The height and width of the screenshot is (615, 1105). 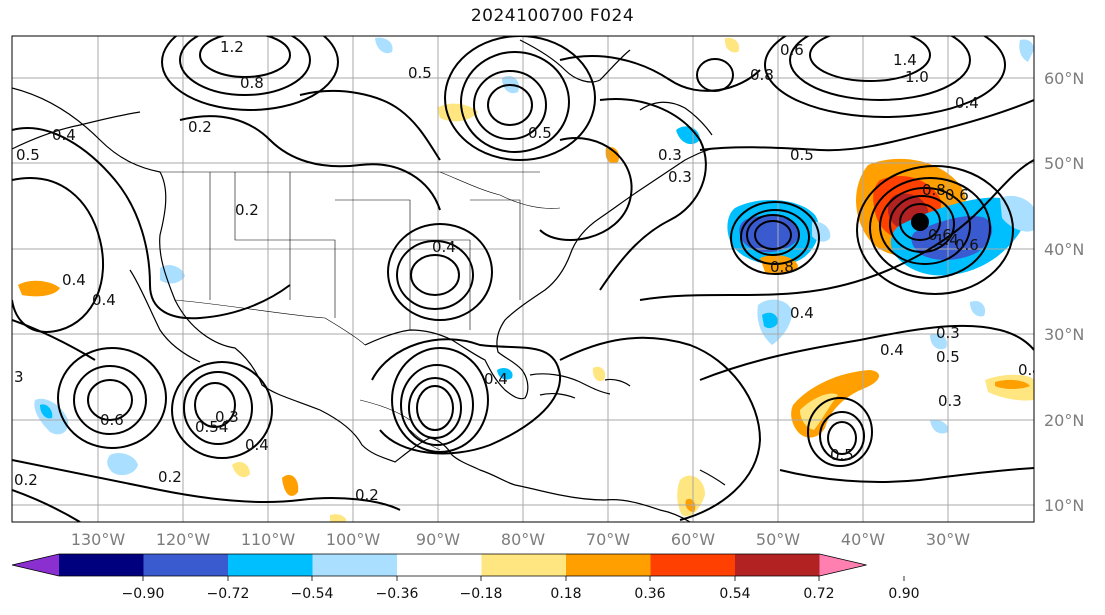 I want to click on latitude-label: 10°N, so click(x=1064, y=505).